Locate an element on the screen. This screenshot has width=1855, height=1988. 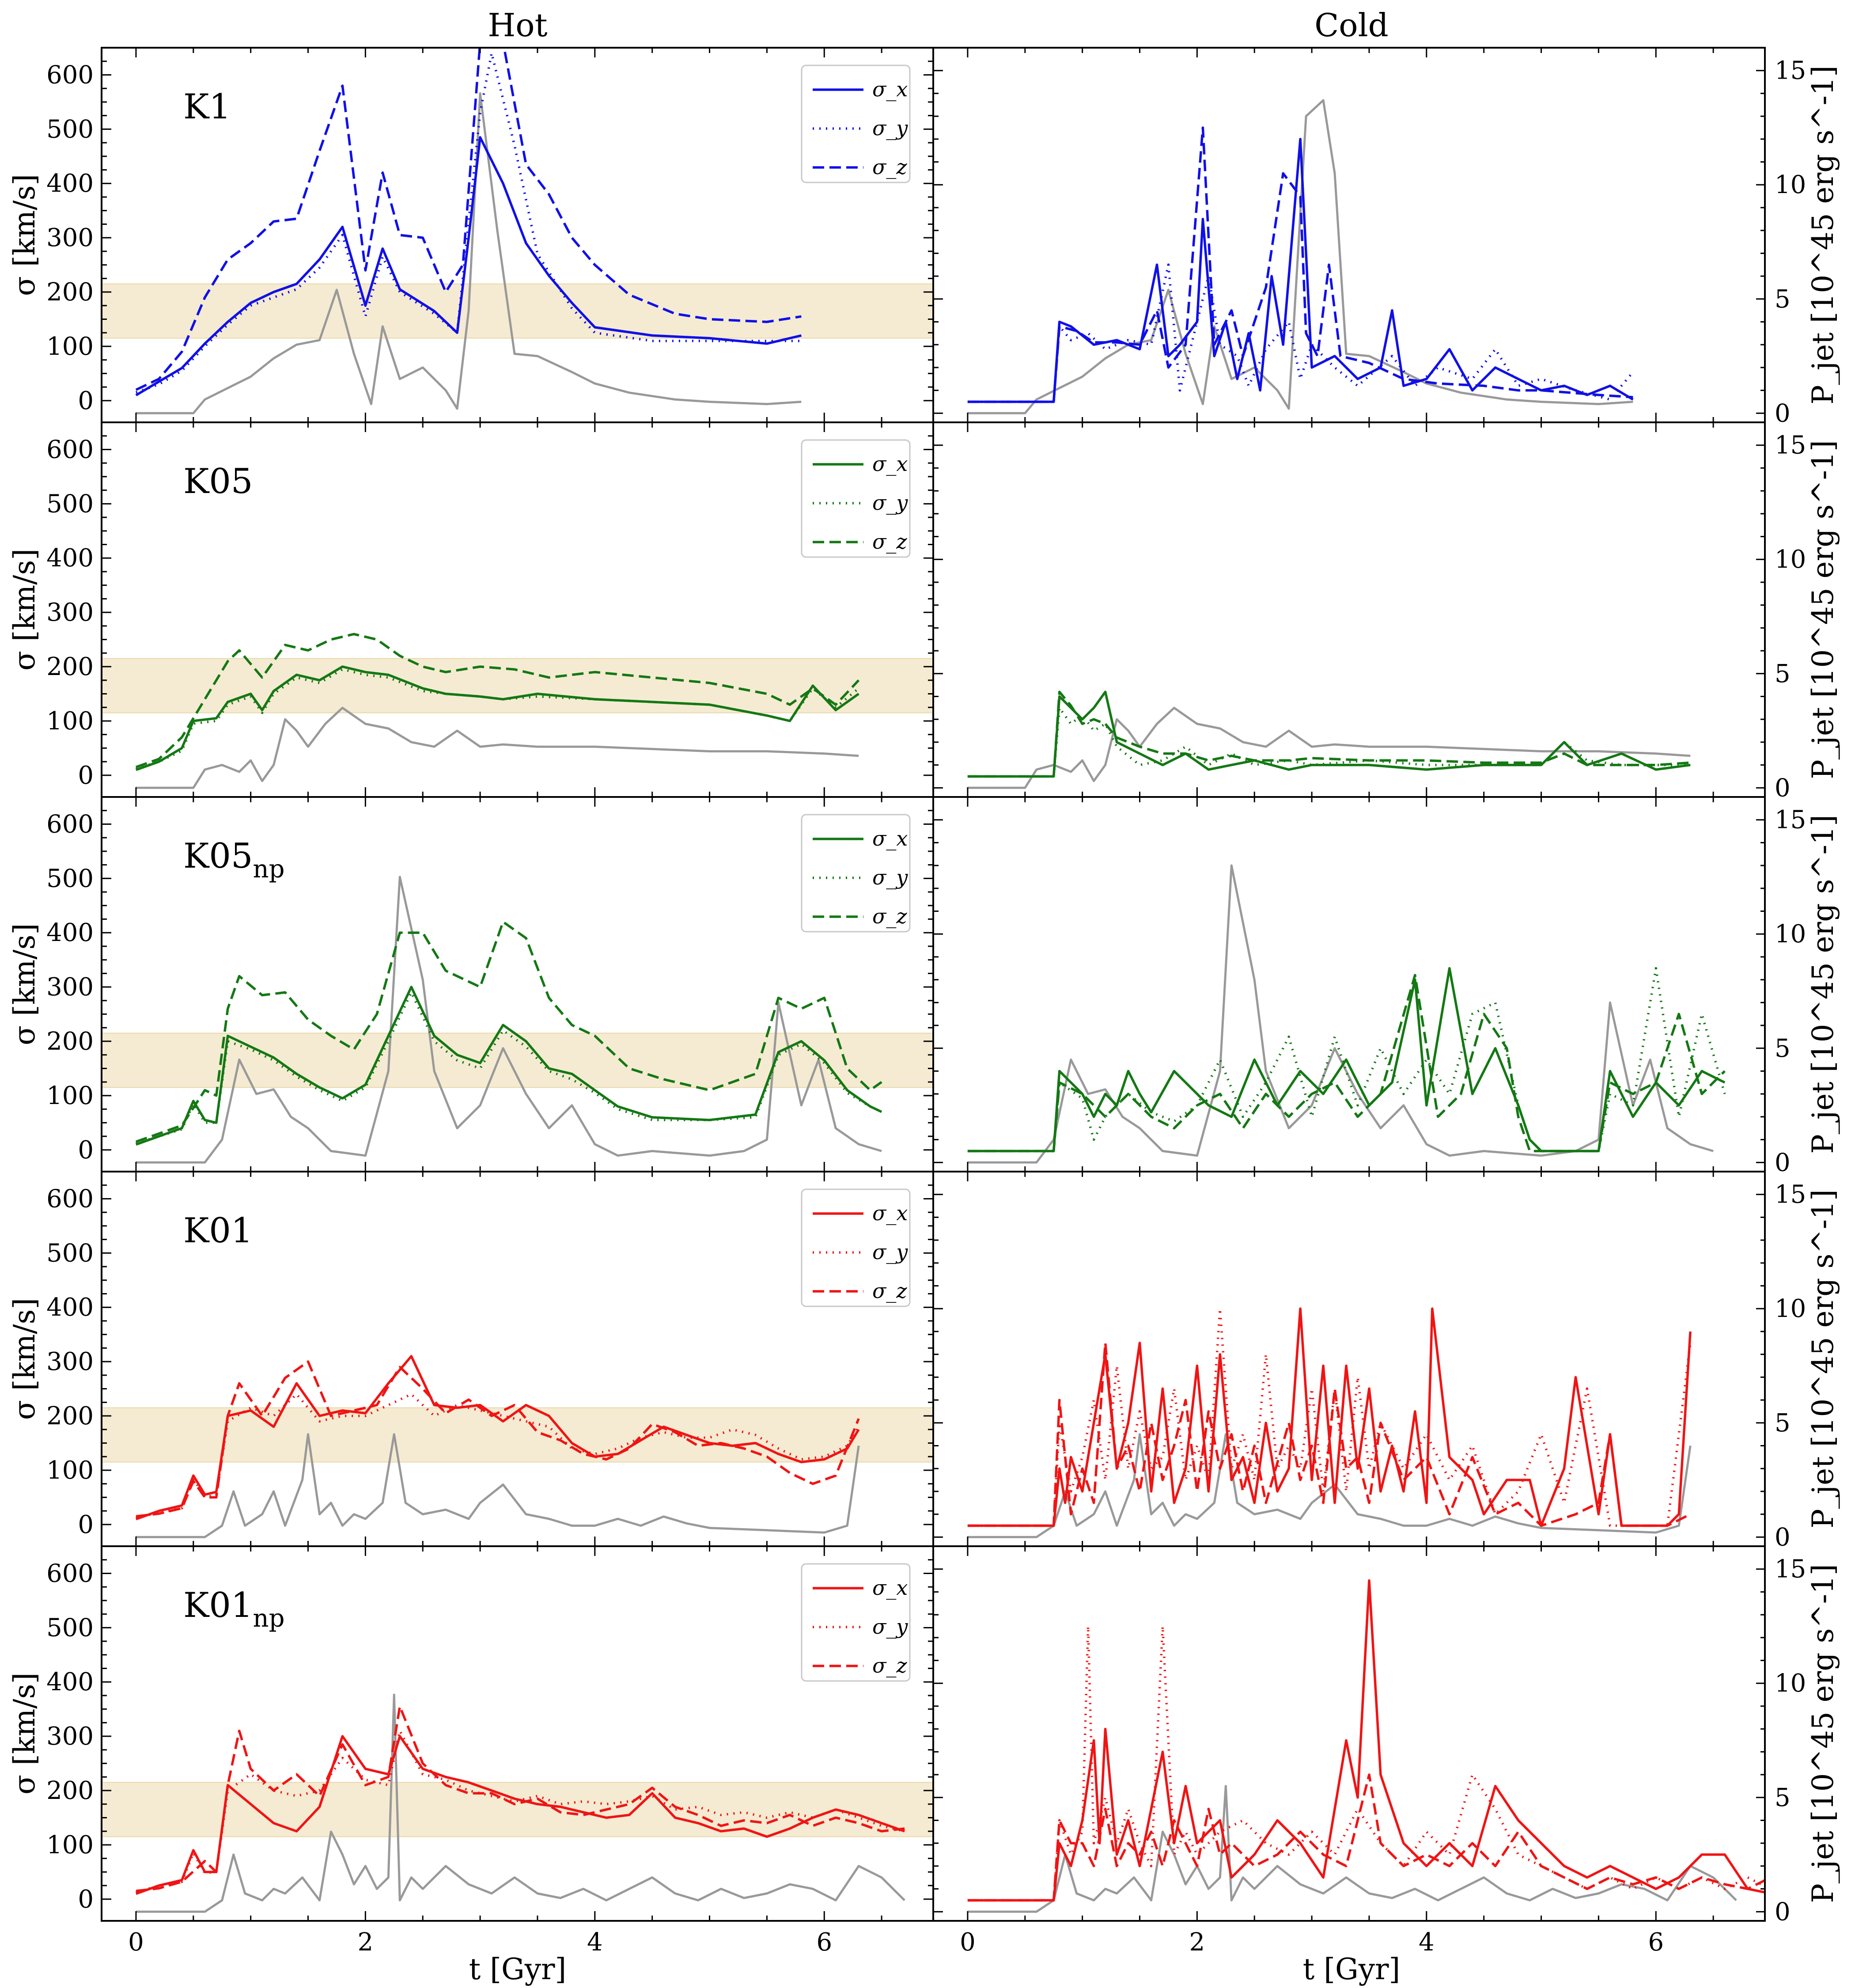
run-label: K01np is located at coordinates (233, 1609).